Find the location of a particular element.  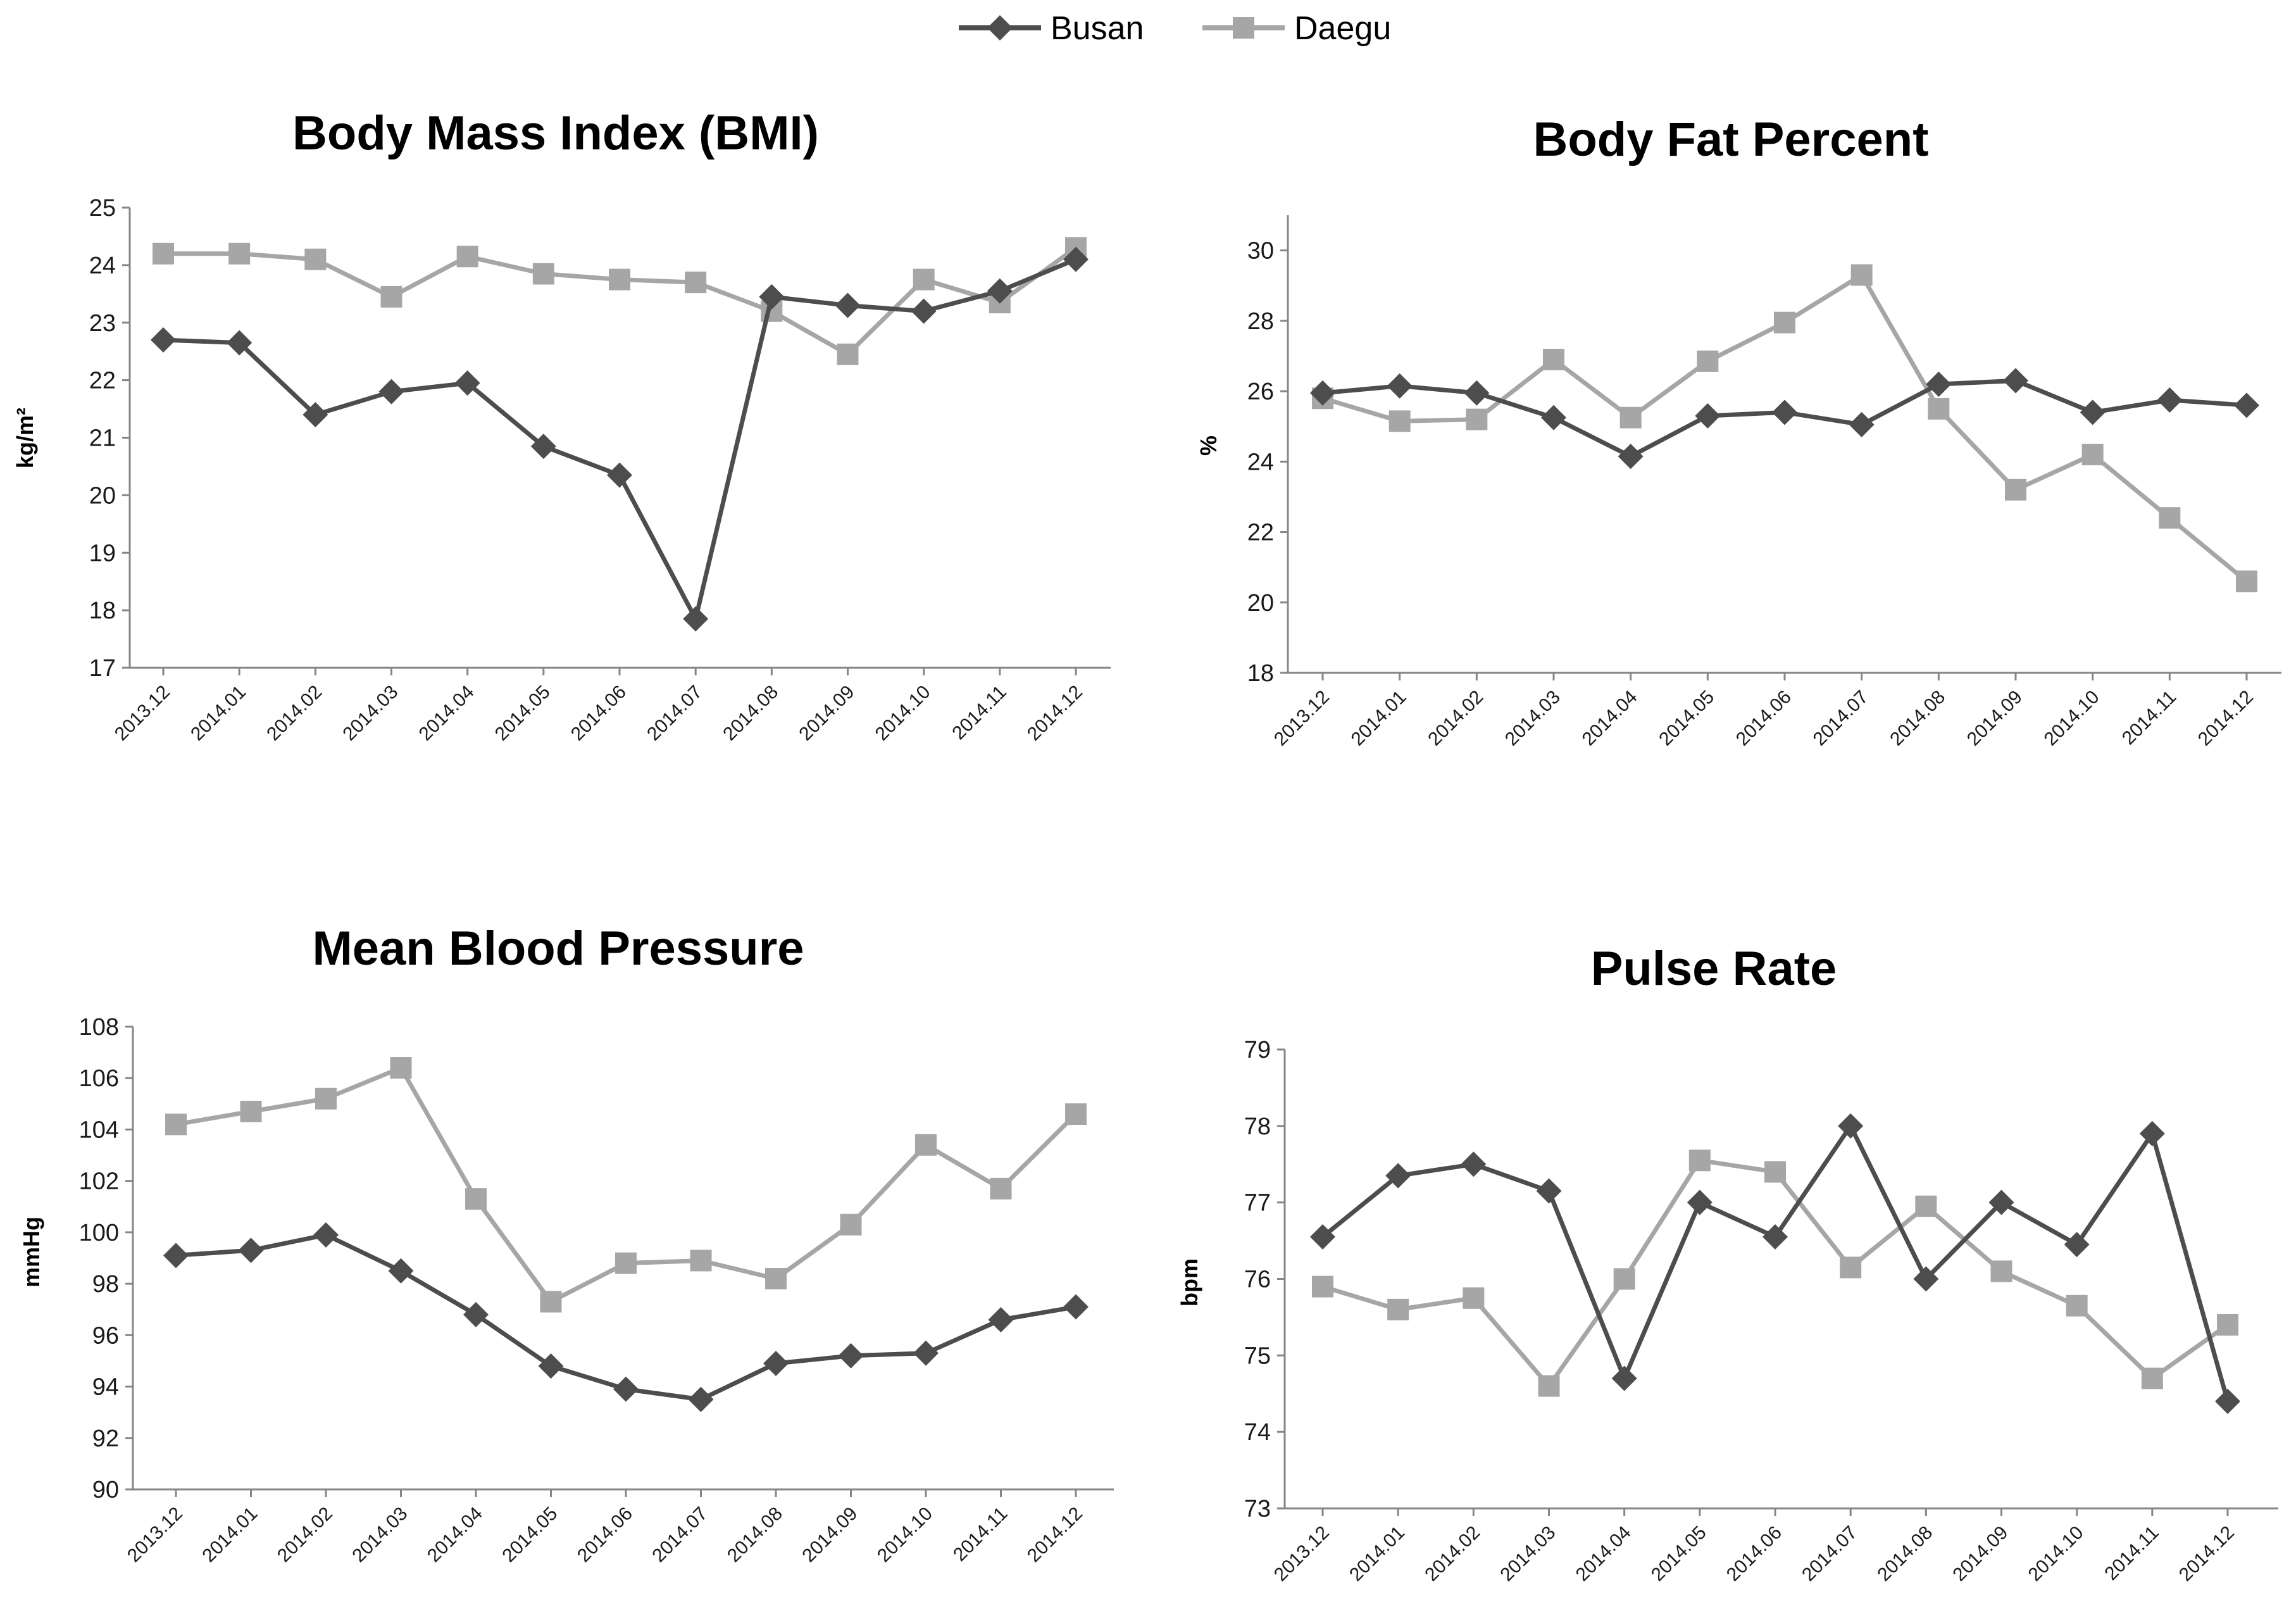

legend-item-daegu: Daegu is located at coordinates (1296, 29).